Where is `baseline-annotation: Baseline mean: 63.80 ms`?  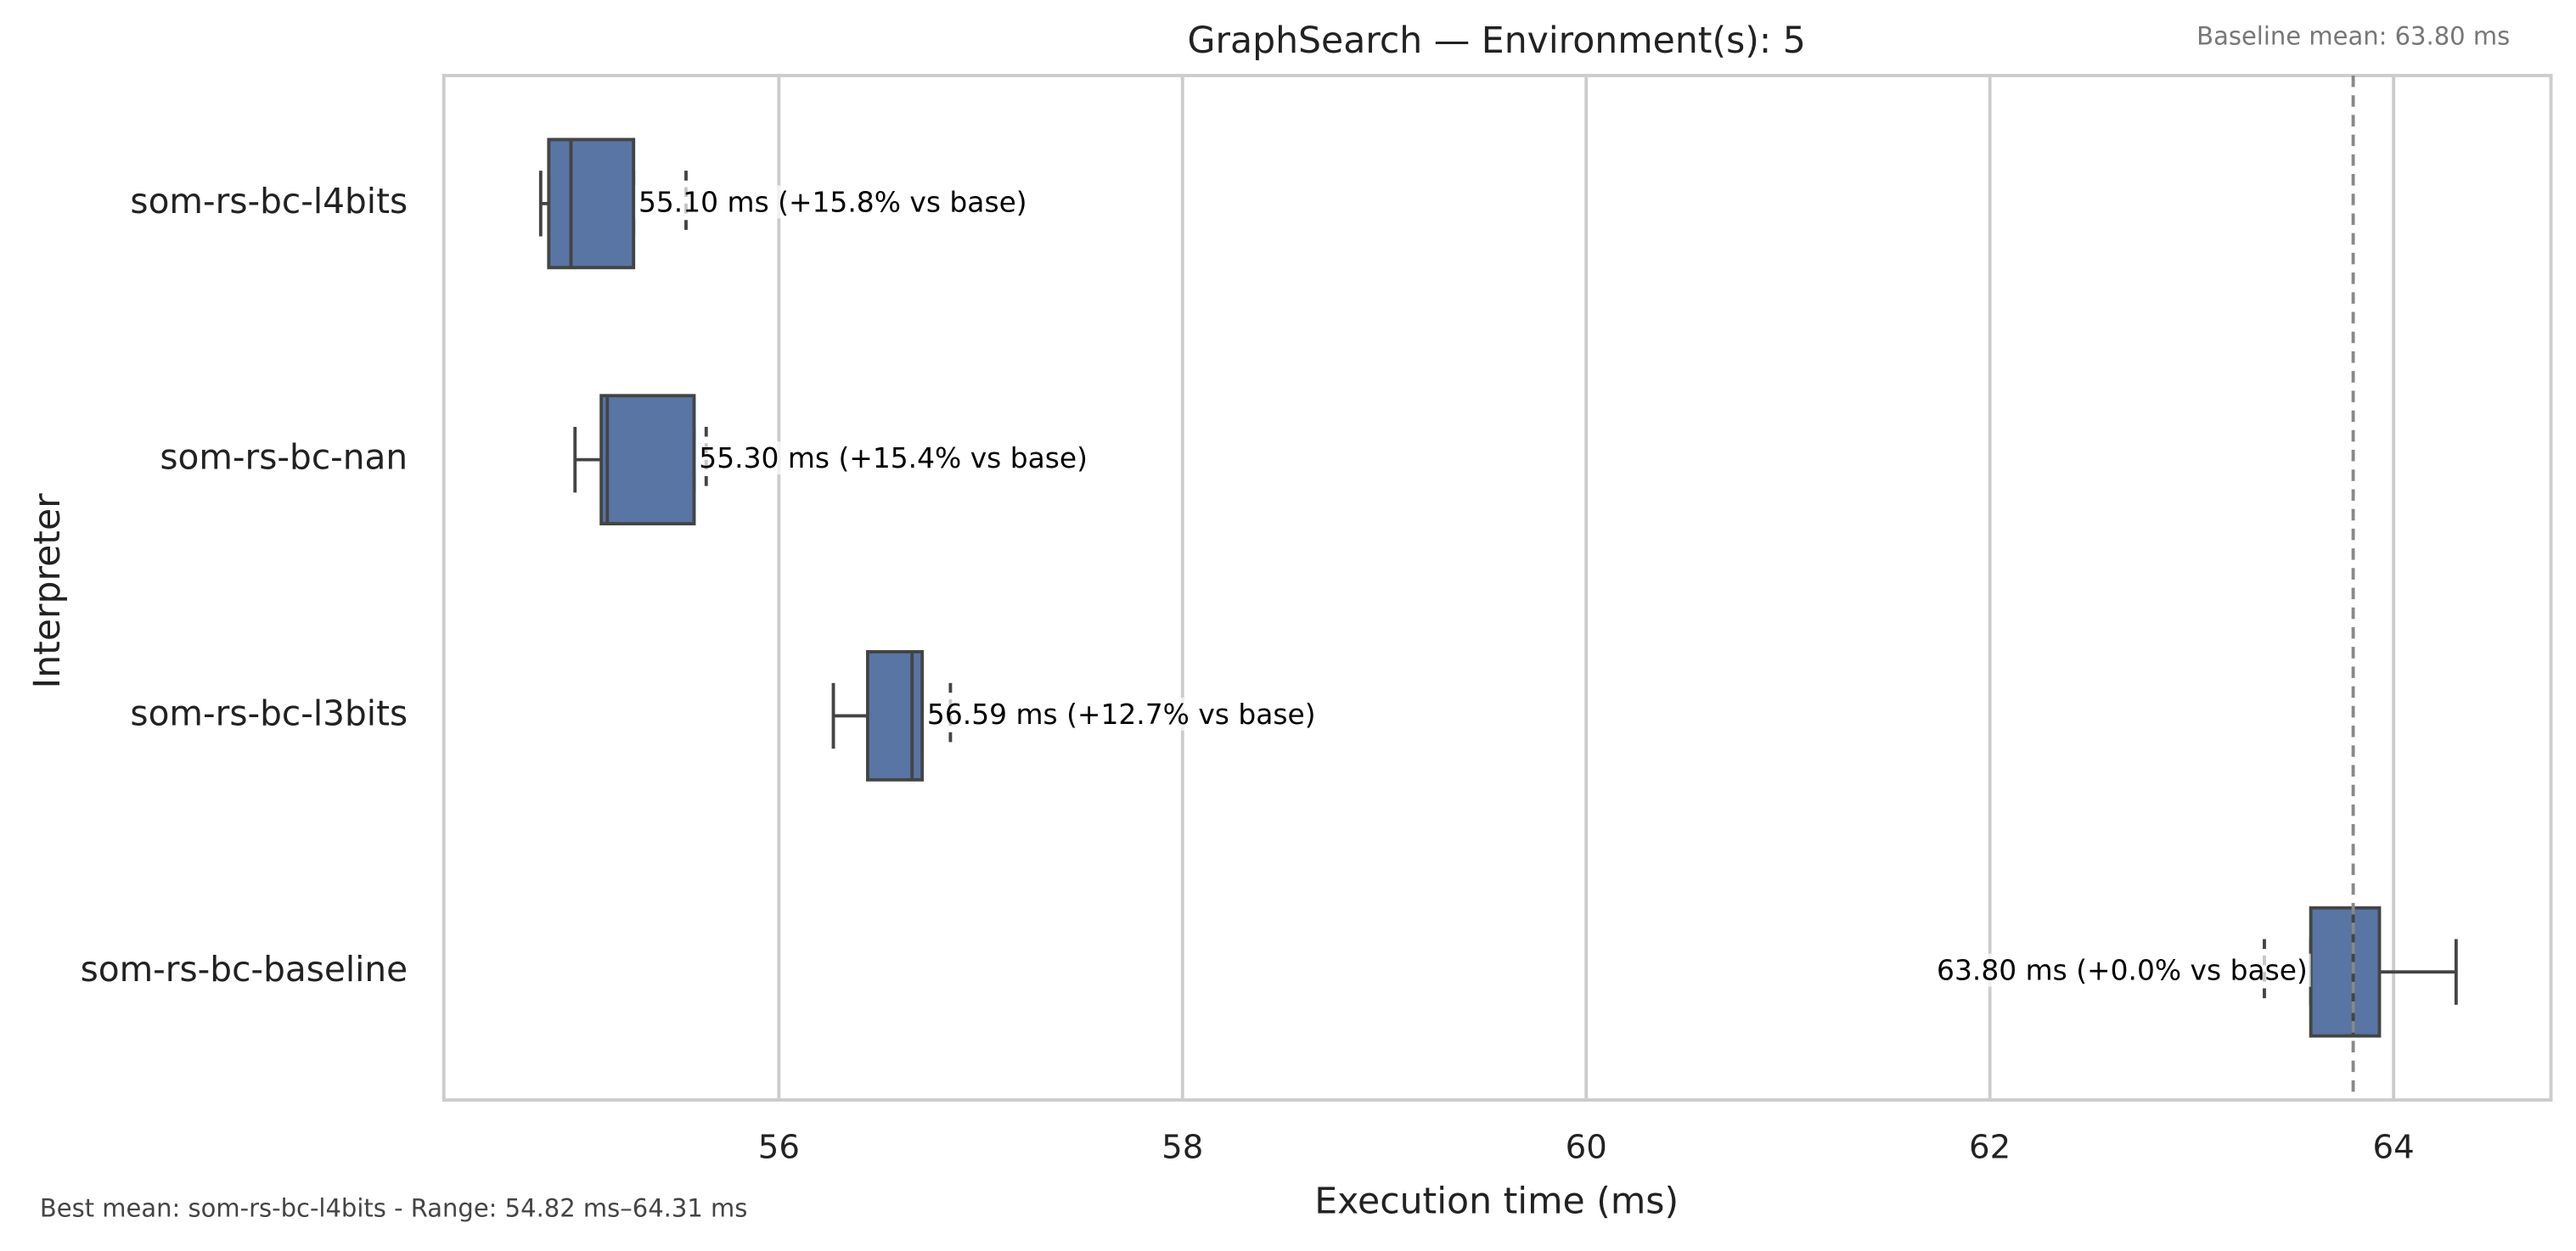
baseline-annotation: Baseline mean: 63.80 ms is located at coordinates (2353, 35).